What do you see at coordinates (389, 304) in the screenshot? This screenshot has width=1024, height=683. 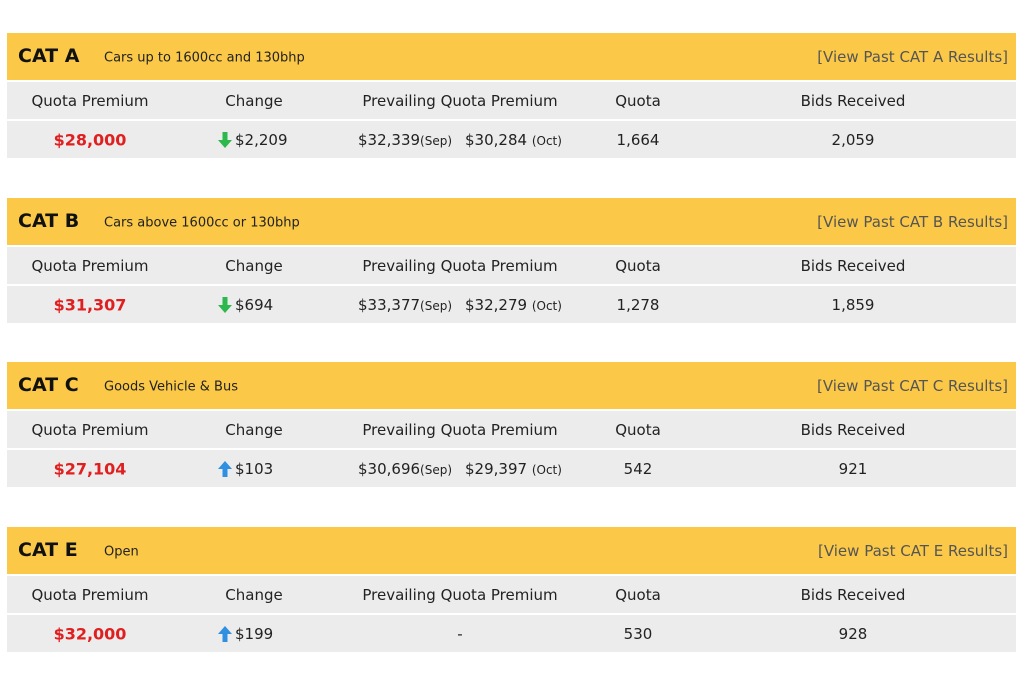 I see `prevailing-value: $33,377` at bounding box center [389, 304].